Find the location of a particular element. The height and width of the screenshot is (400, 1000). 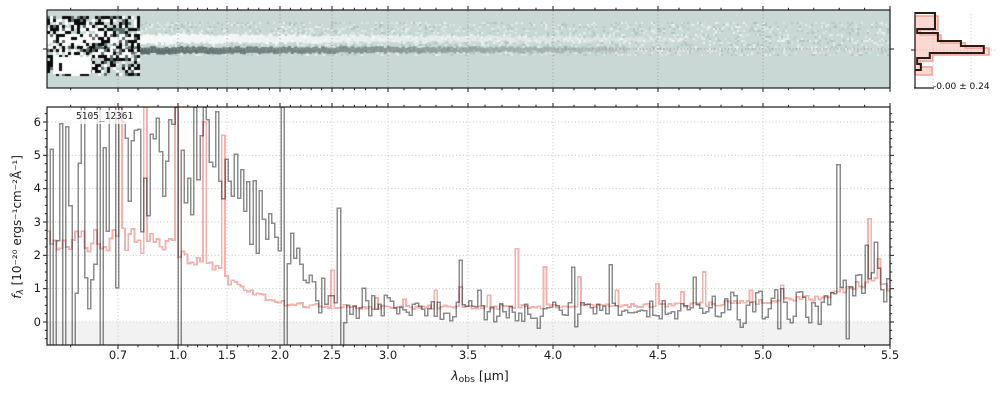

x-axis-label: λobs [μm] is located at coordinates (480, 376).